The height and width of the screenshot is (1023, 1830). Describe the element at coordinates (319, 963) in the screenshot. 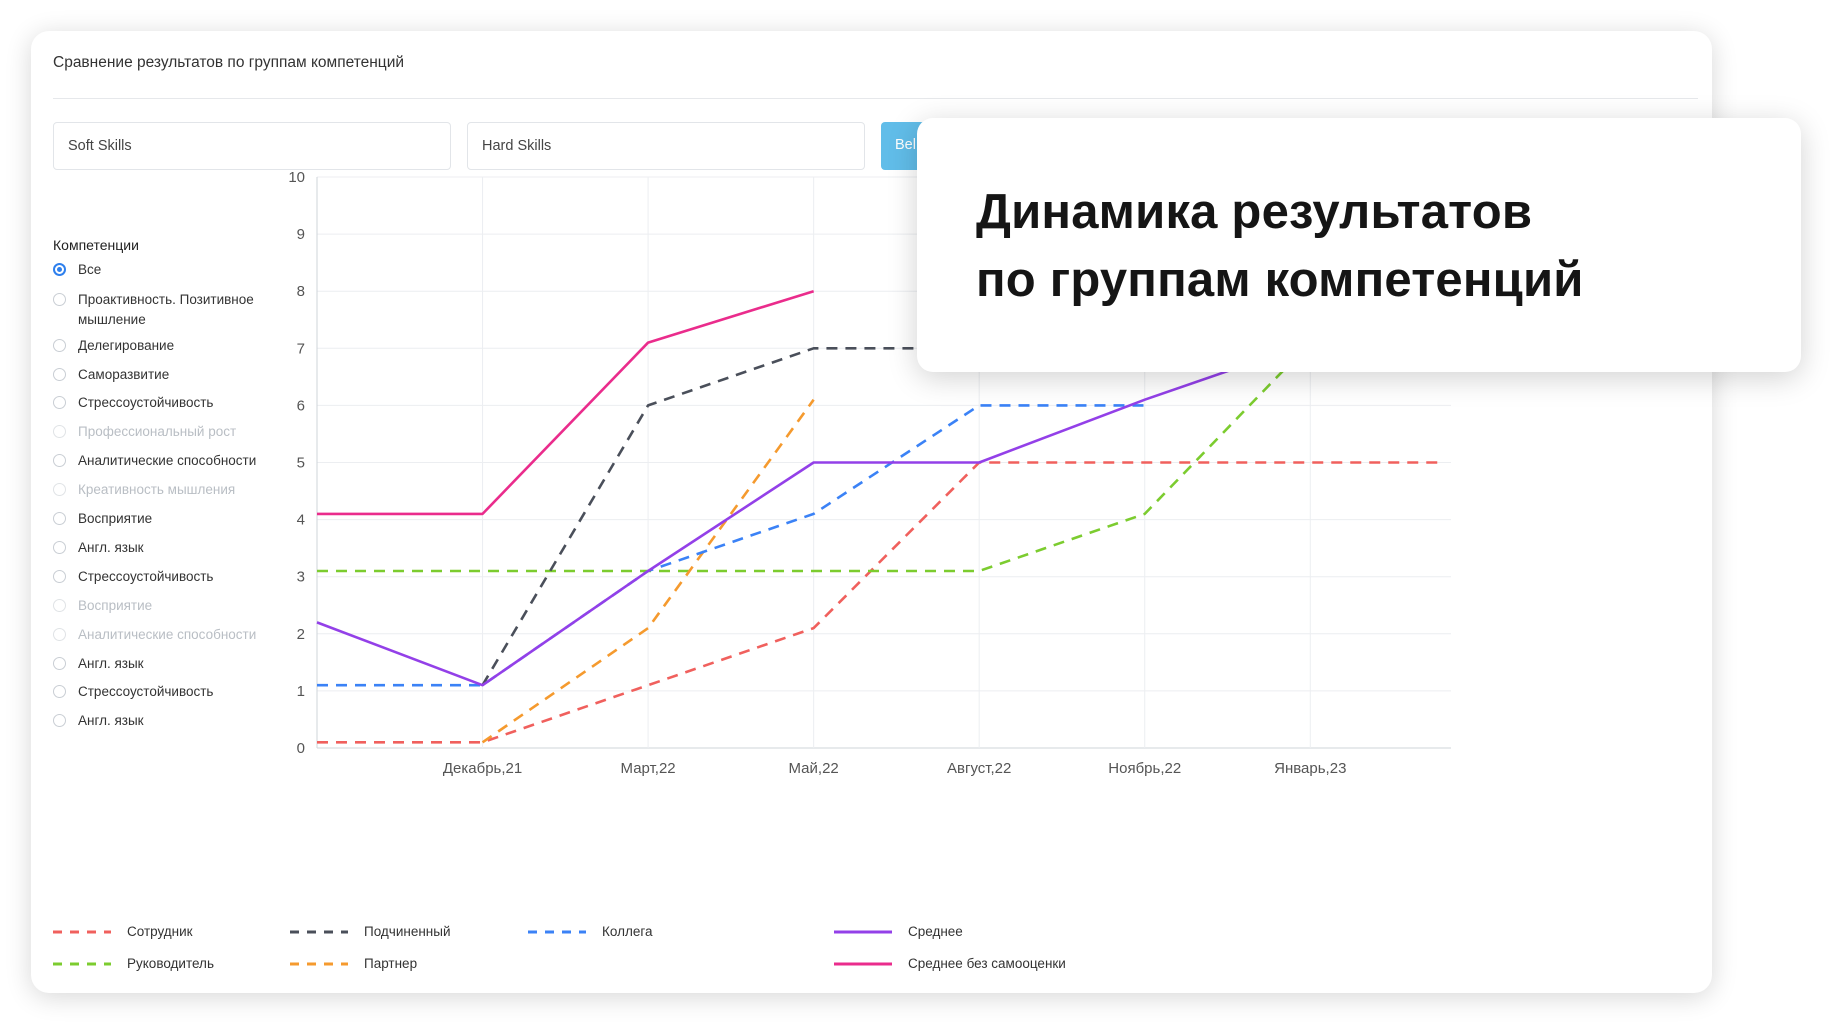

I see `legend-swatch-partner` at that location.